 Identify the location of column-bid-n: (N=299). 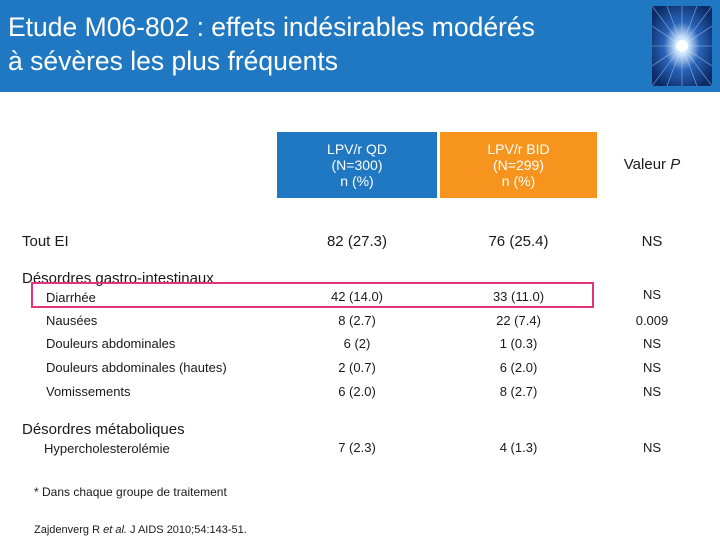
(518, 165).